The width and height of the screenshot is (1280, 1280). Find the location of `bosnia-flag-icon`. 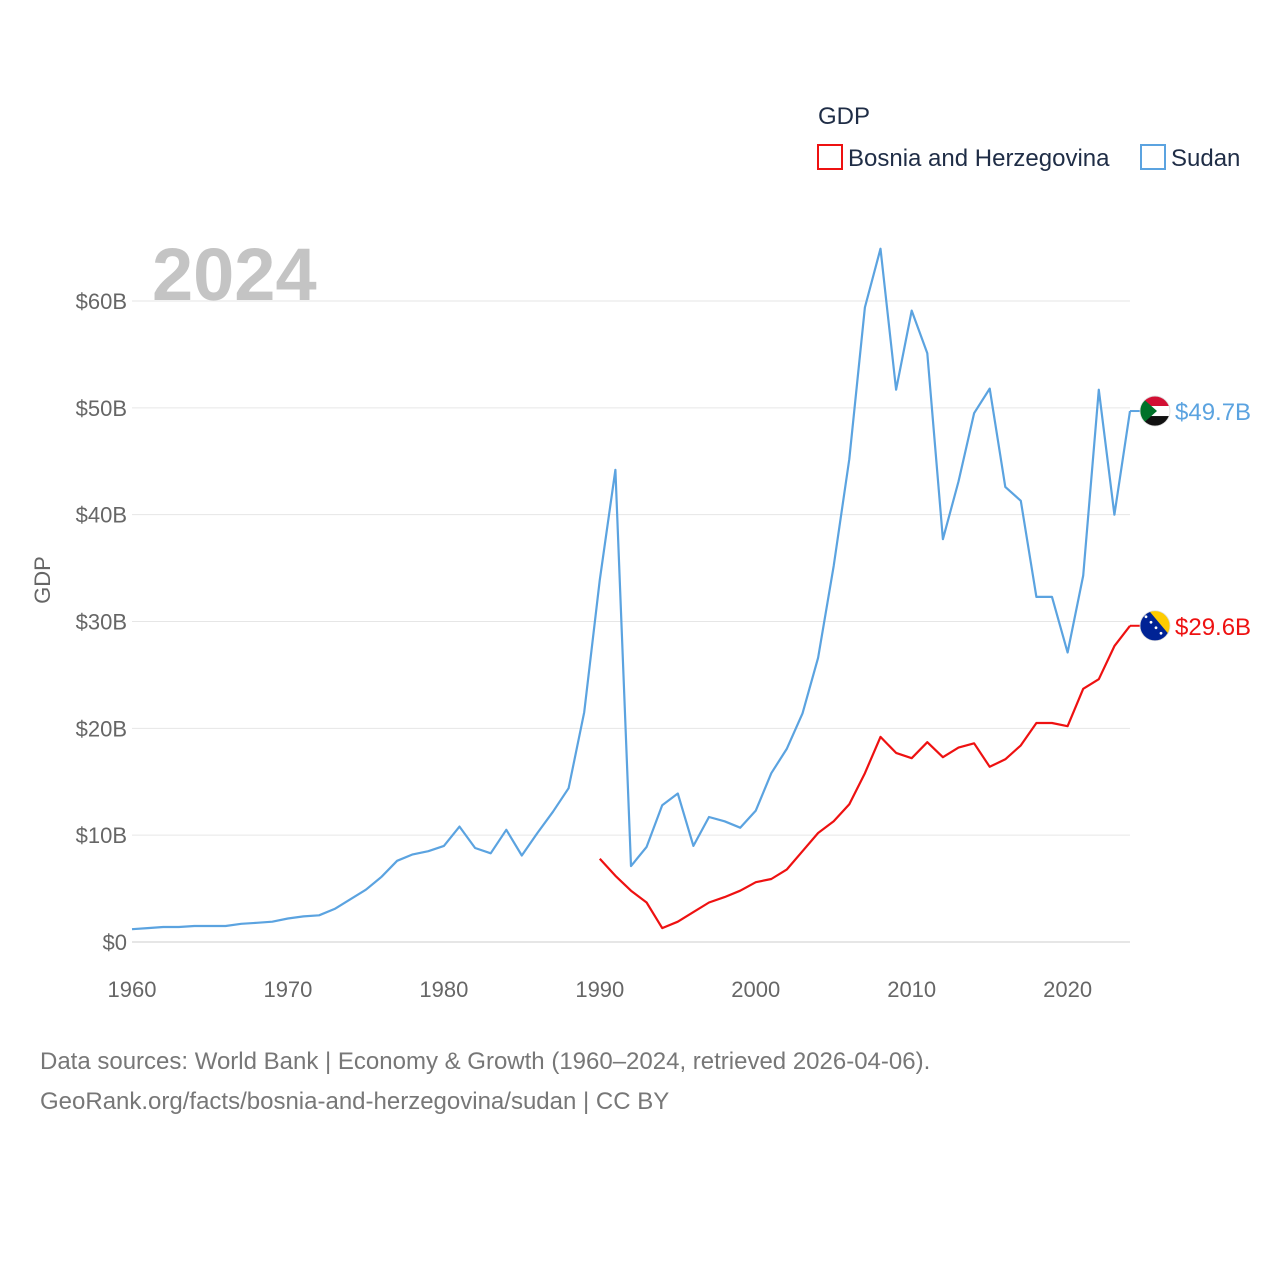

bosnia-flag-icon is located at coordinates (1155, 626).